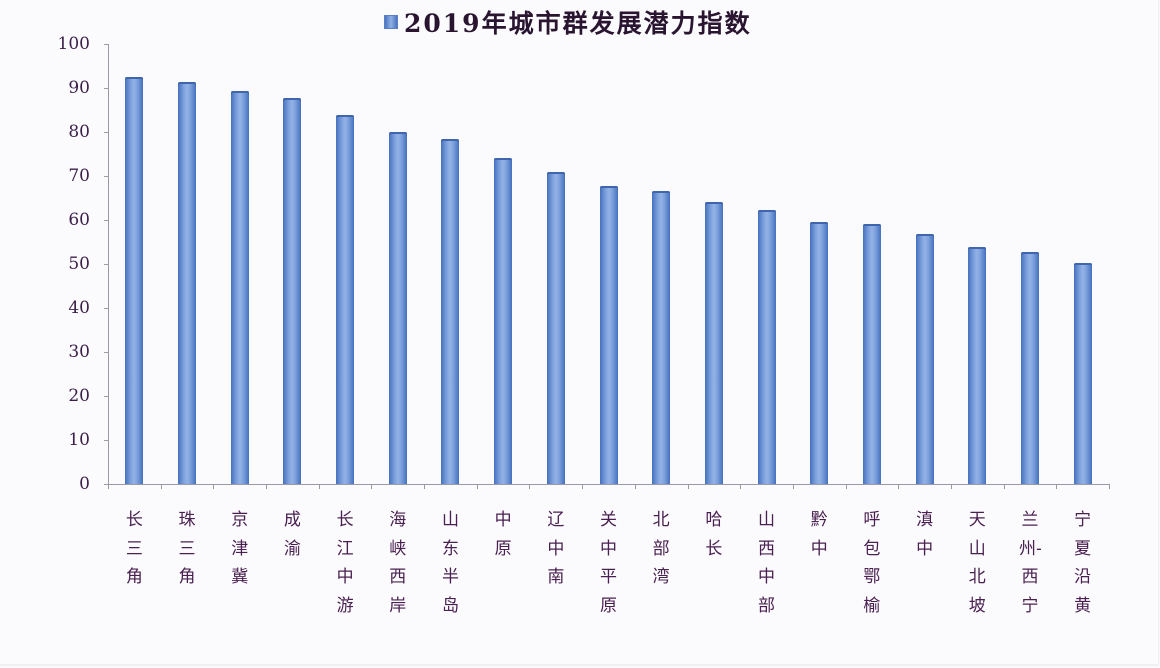  I want to click on x-category-label: 山西中部, so click(767, 563).